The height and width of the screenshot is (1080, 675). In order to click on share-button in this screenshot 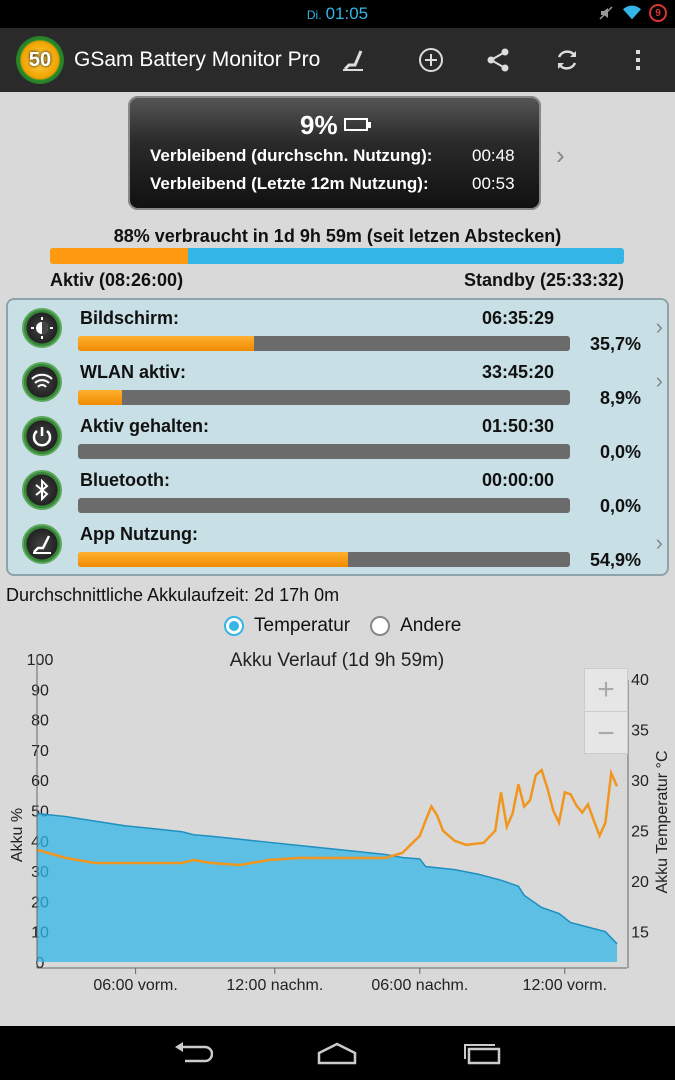, I will do `click(498, 60)`.